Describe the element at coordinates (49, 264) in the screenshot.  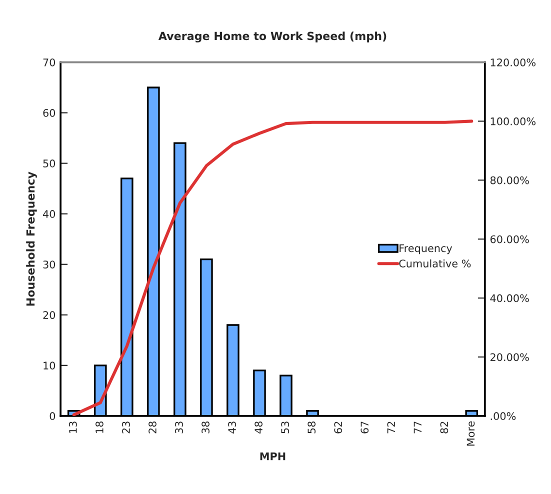
I see `y-tick-label: 30` at that location.